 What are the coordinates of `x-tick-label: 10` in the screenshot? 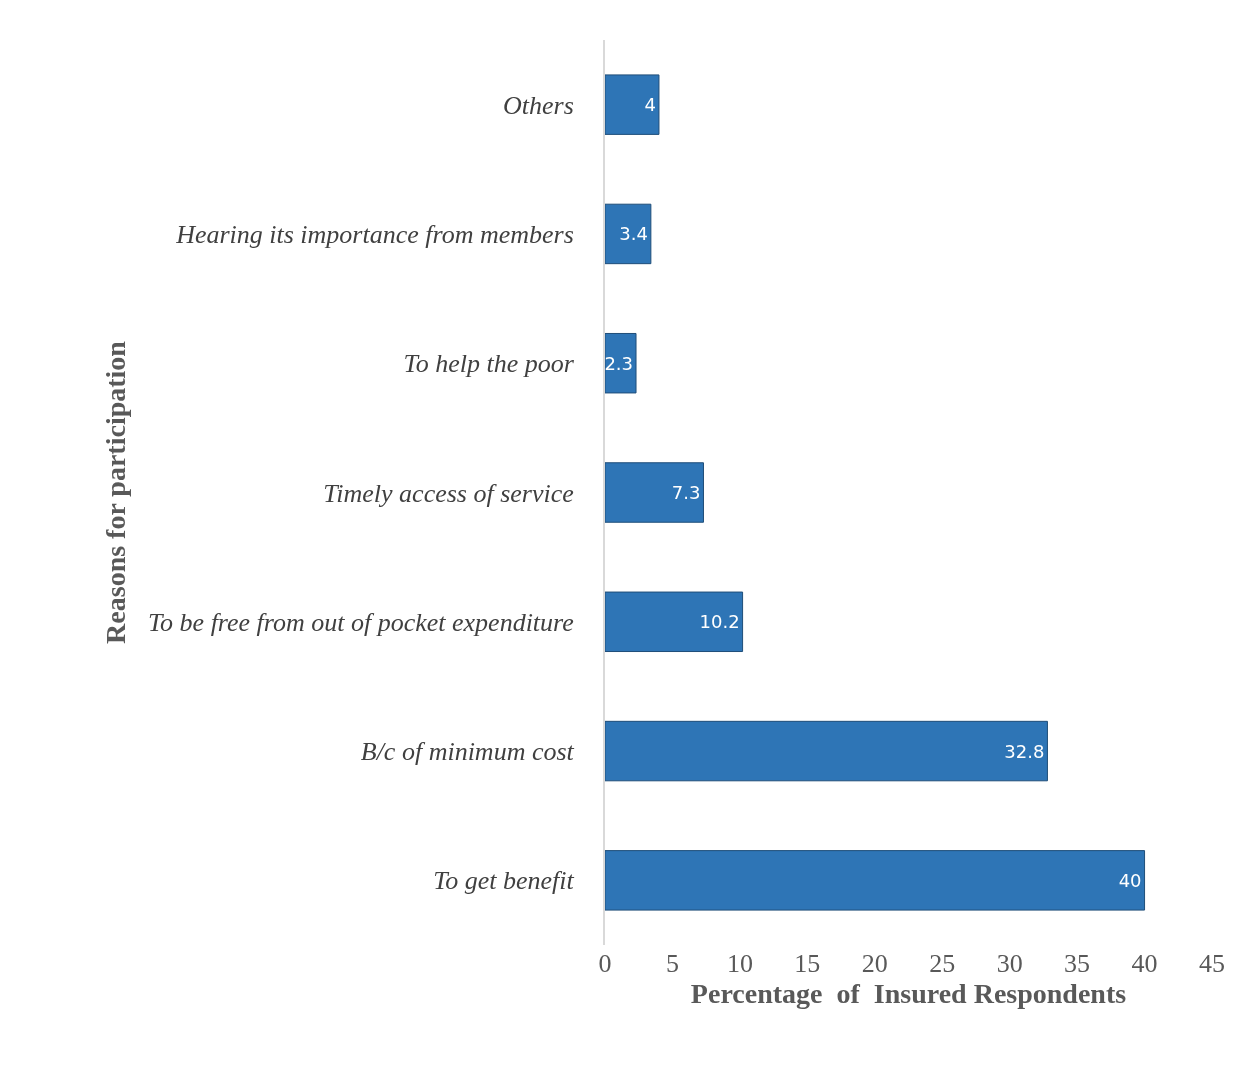 It's located at (739, 963).